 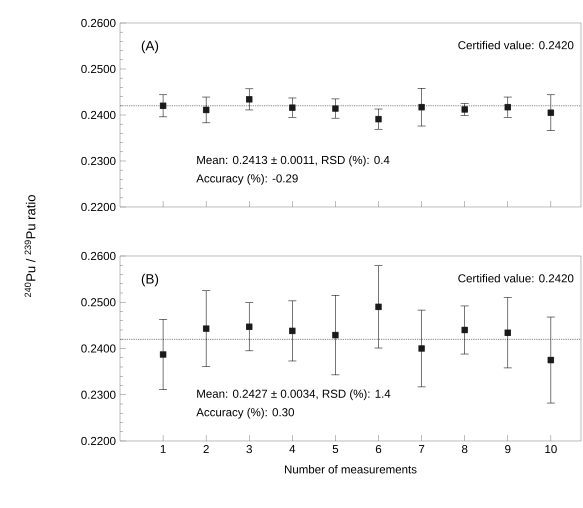 What do you see at coordinates (379, 449) in the screenshot?
I see `x-tick-label: 6` at bounding box center [379, 449].